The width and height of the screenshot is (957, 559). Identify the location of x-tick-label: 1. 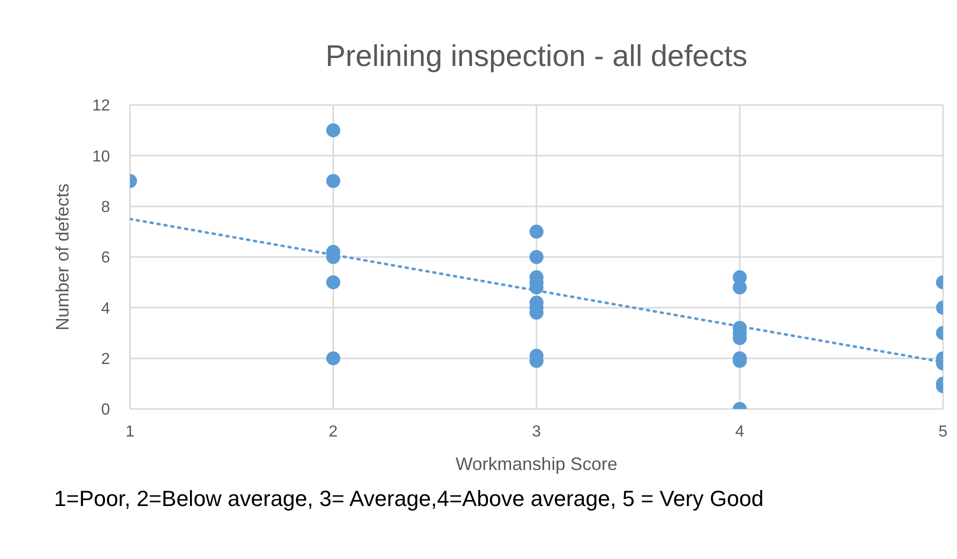
(130, 431).